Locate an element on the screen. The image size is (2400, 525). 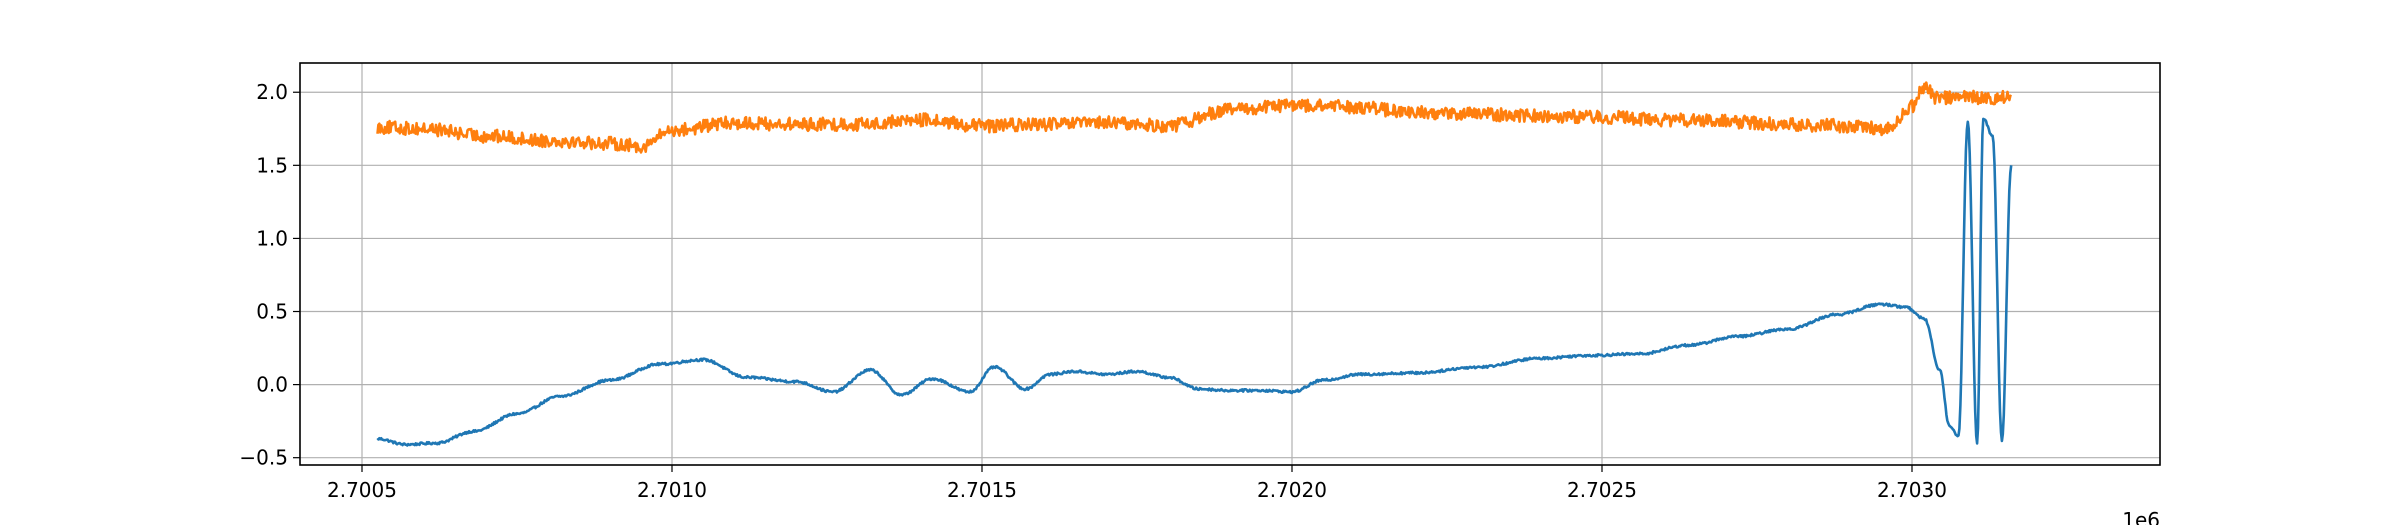
x-tick-label: 2.7015 is located at coordinates (982, 490).